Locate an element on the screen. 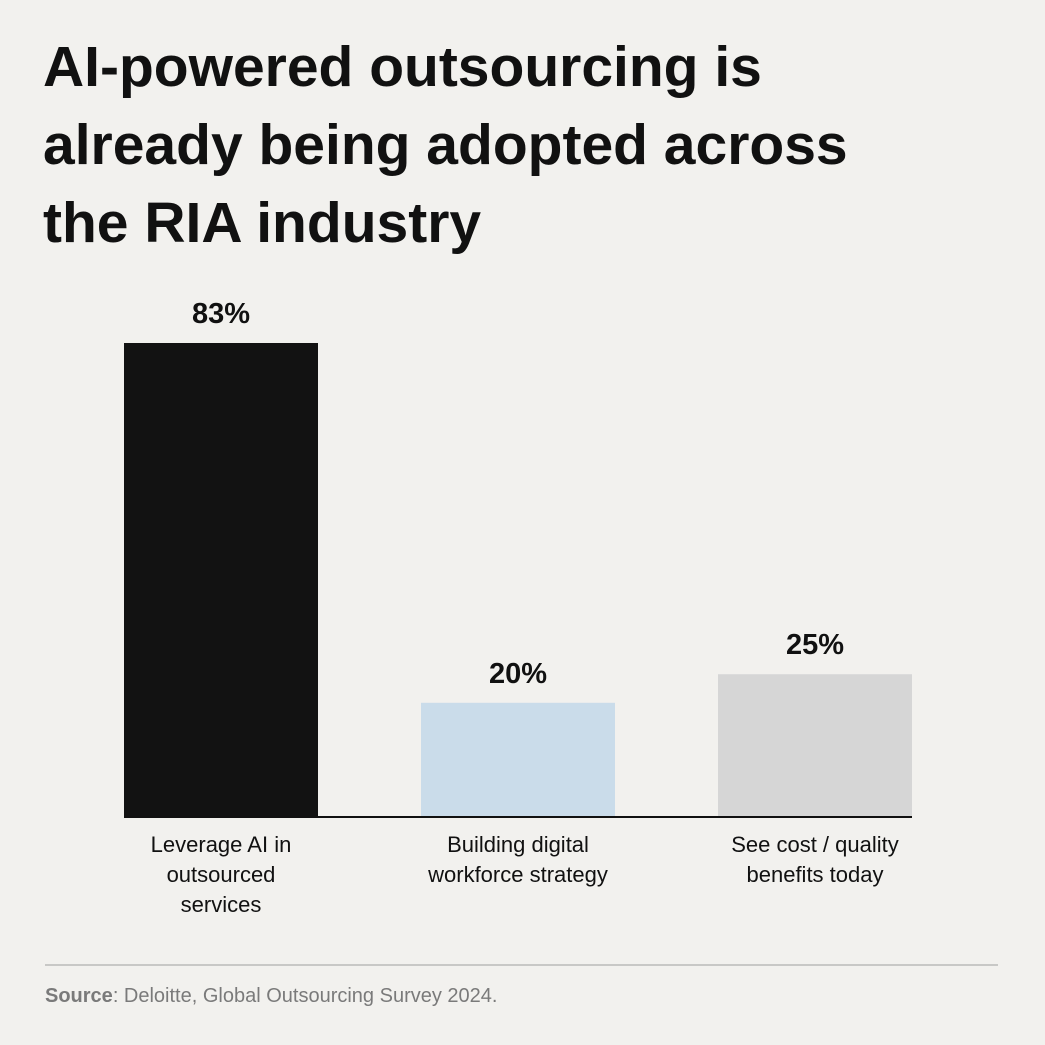 This screenshot has width=1045, height=1045. value-label: 25% is located at coordinates (815, 645).